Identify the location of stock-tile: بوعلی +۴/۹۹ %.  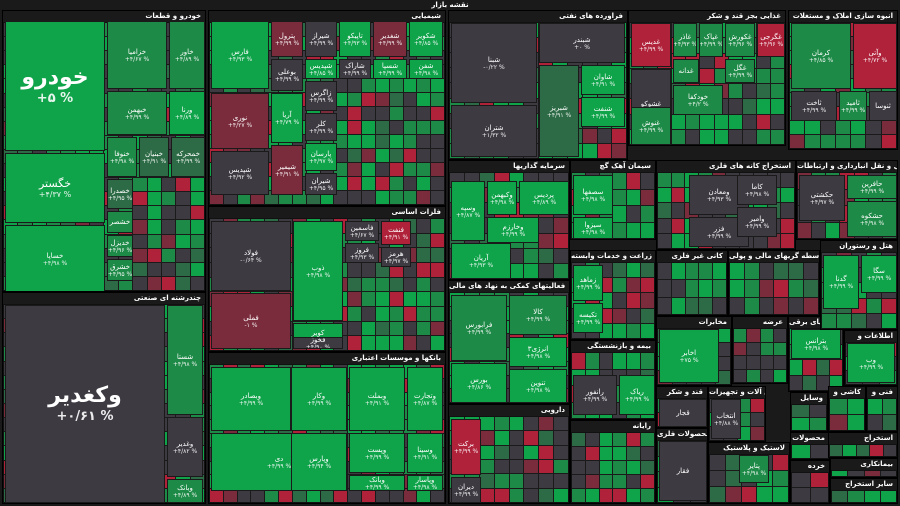
(287, 75).